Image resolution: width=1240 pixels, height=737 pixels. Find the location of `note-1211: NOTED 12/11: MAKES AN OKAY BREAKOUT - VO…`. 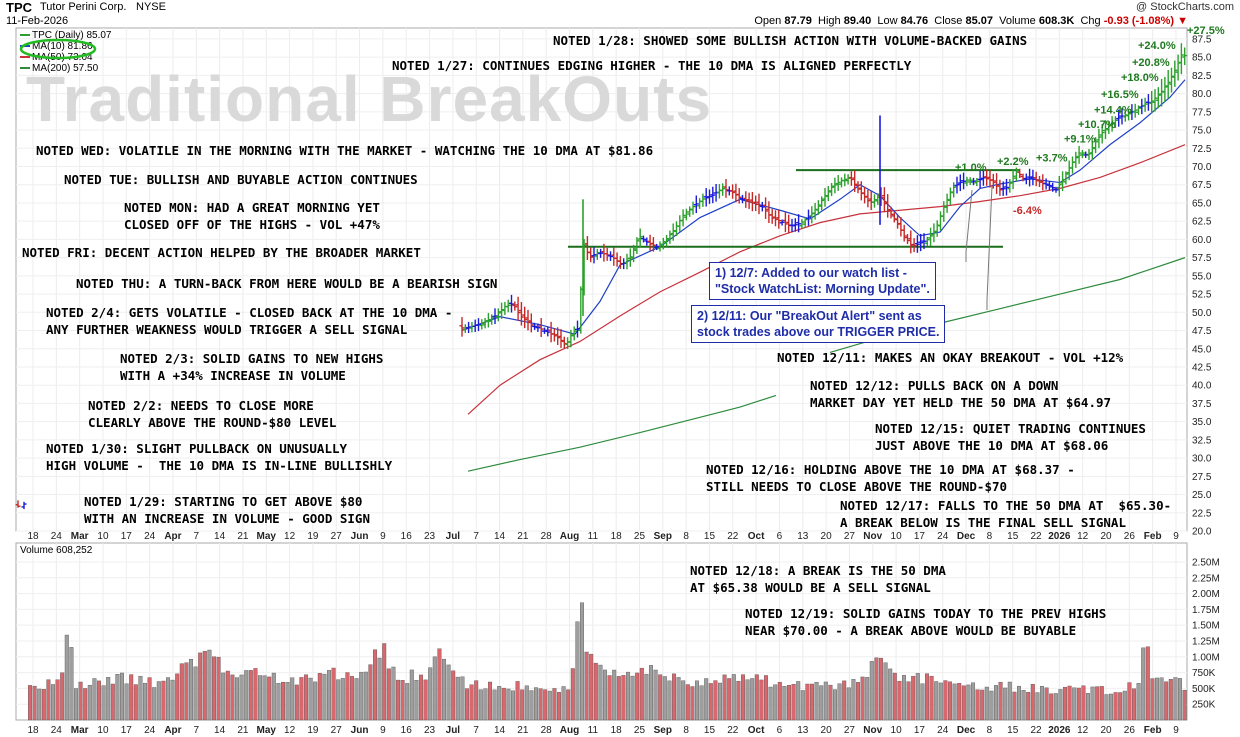

note-1211: NOTED 12/11: MAKES AN OKAY BREAKOUT - VO… is located at coordinates (950, 357).